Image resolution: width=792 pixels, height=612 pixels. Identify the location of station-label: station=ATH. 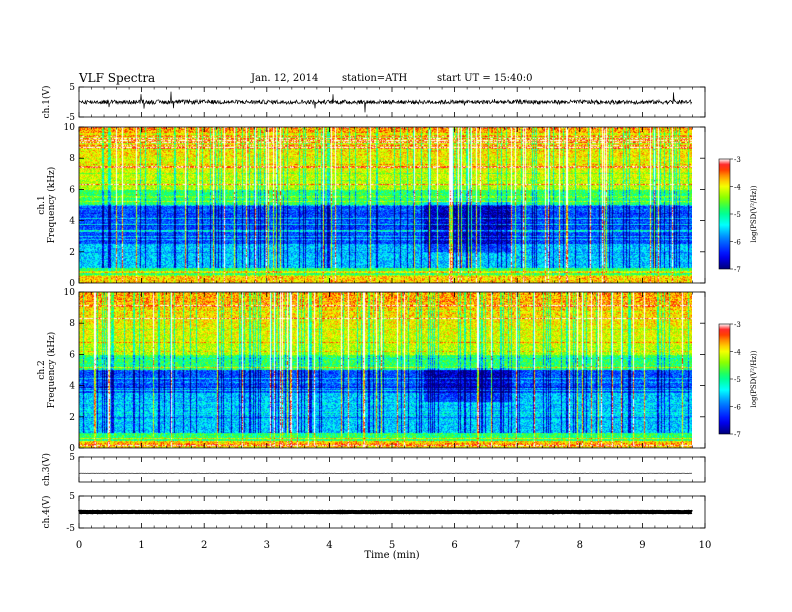
(375, 78).